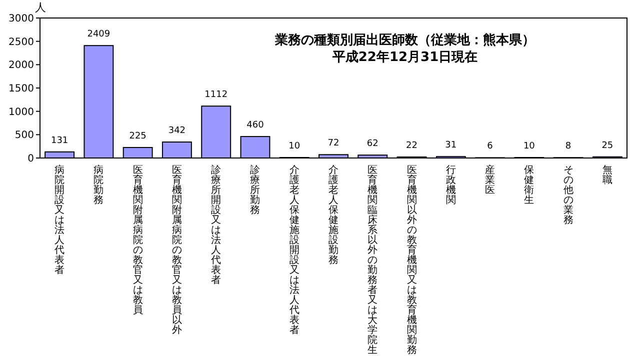 The image size is (643, 356). What do you see at coordinates (24, 136) in the screenshot?
I see `y-tick-label: 500` at bounding box center [24, 136].